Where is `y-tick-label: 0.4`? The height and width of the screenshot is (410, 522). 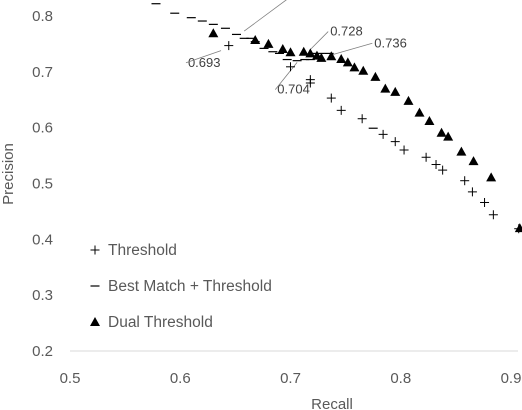 y-tick-label: 0.4 is located at coordinates (42, 239).